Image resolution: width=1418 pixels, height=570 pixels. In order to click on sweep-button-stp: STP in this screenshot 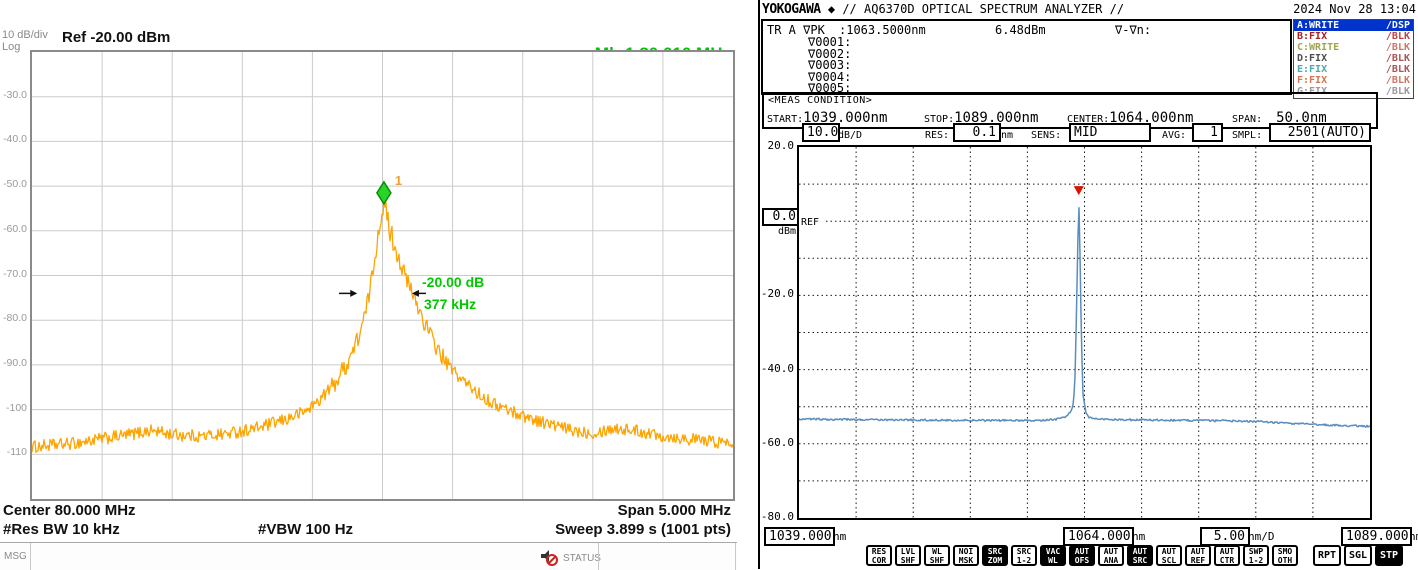, I will do `click(1389, 555)`.